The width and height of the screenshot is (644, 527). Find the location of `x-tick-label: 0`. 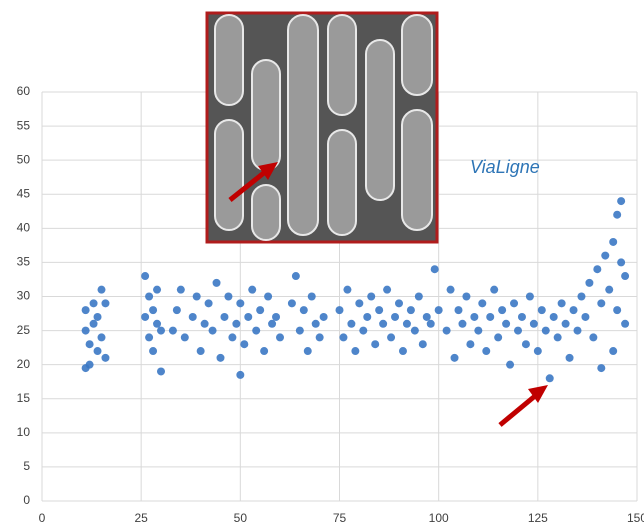

x-tick-label: 0 is located at coordinates (42, 518).